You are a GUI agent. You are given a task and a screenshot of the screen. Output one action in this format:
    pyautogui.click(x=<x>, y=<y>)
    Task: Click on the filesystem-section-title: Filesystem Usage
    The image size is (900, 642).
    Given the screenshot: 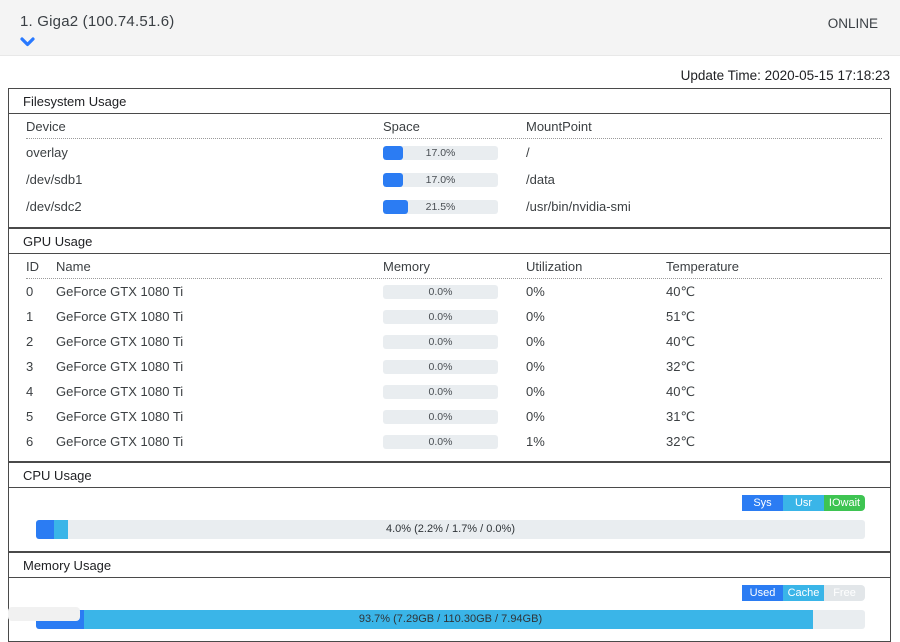 What is the action you would take?
    pyautogui.click(x=449, y=101)
    